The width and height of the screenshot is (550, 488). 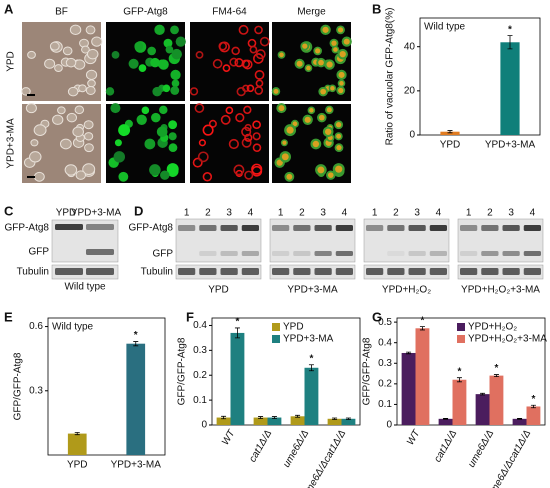 I want to click on y-tick-label: 0.5, so click(x=385, y=322).